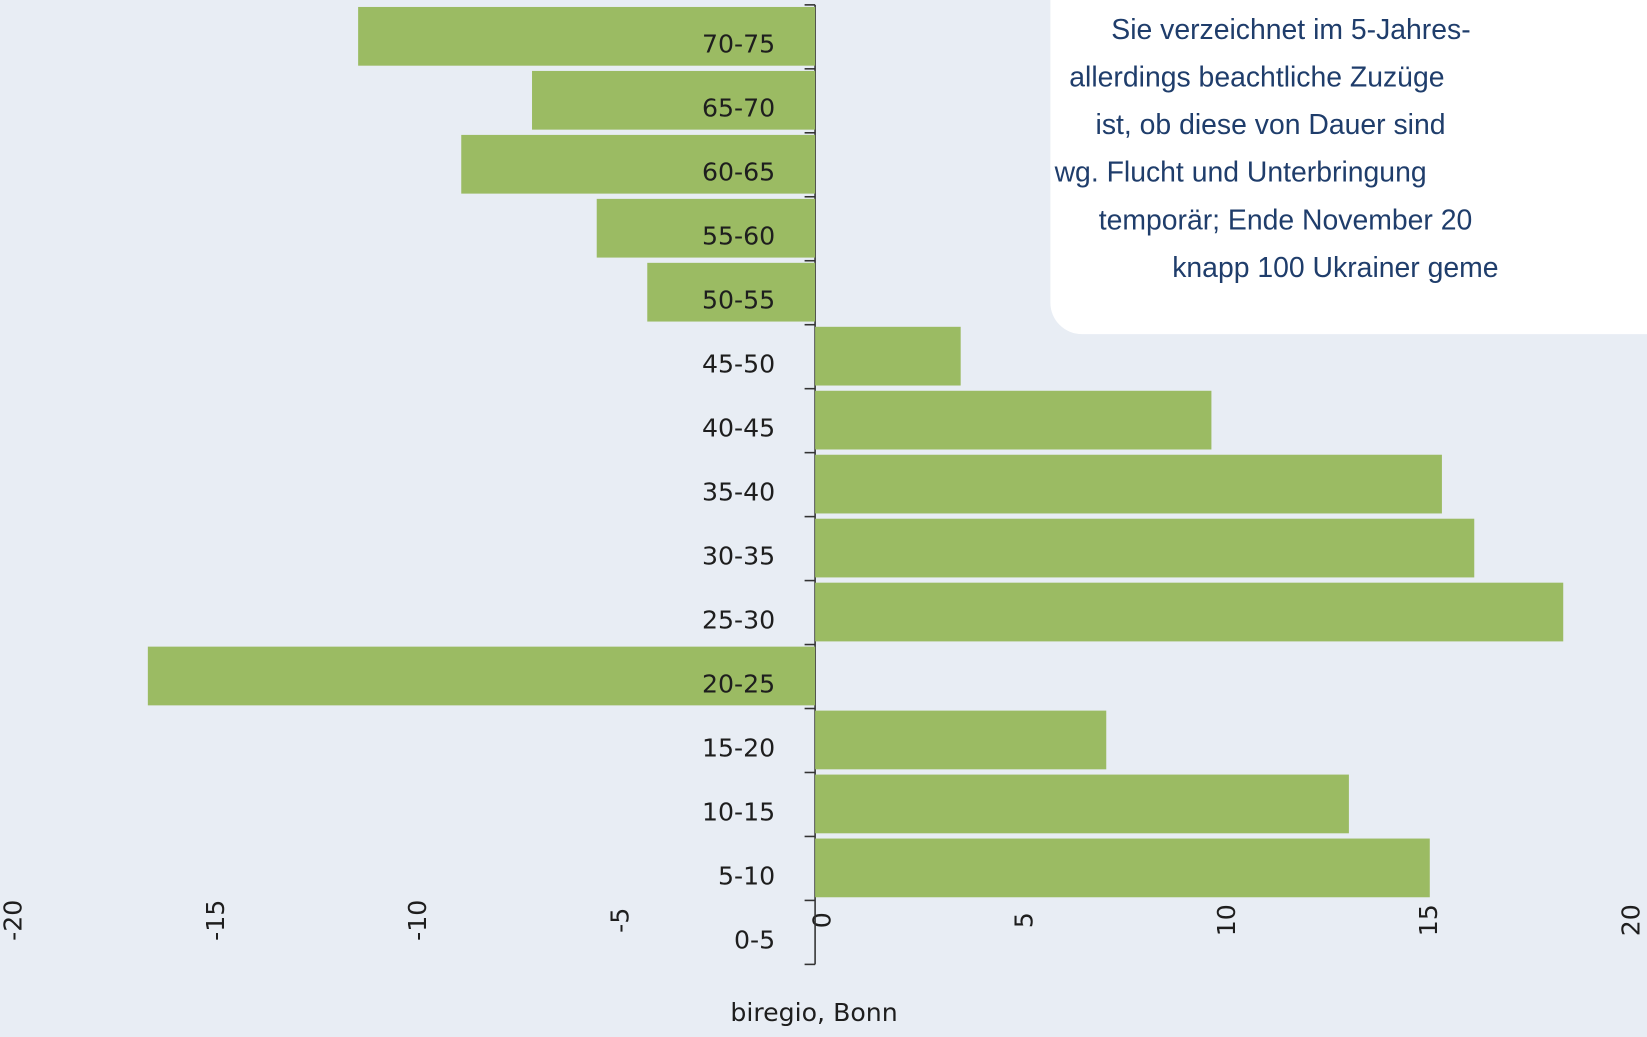 Image resolution: width=1647 pixels, height=1037 pixels. Describe the element at coordinates (1271, 125) in the screenshot. I see `annotation-line: ist, ob diese von Dauer sind` at that location.